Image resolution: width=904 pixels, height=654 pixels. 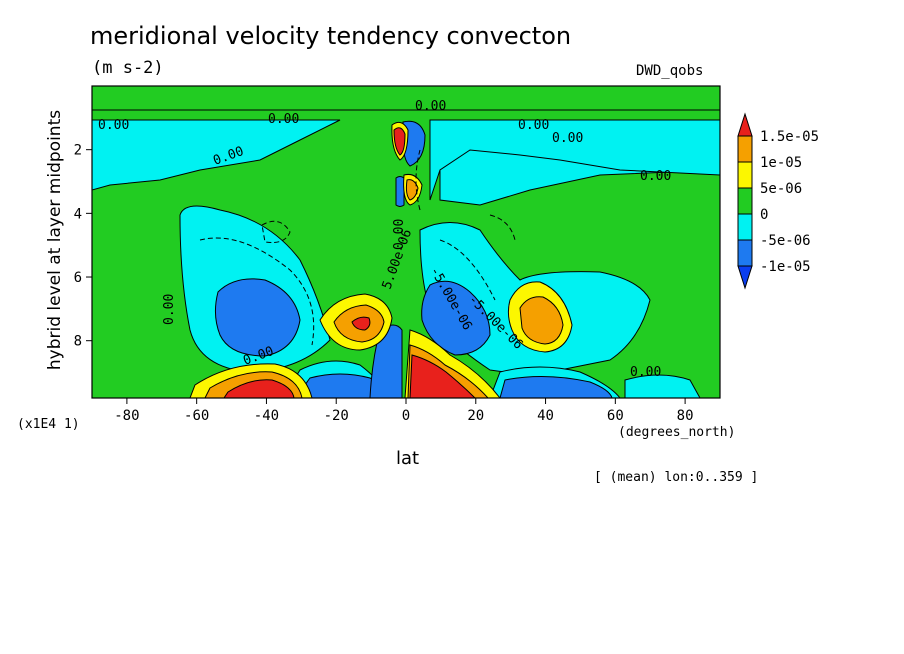 What do you see at coordinates (785, 241) in the screenshot?
I see `colorbar-label-4: -5e-06` at bounding box center [785, 241].